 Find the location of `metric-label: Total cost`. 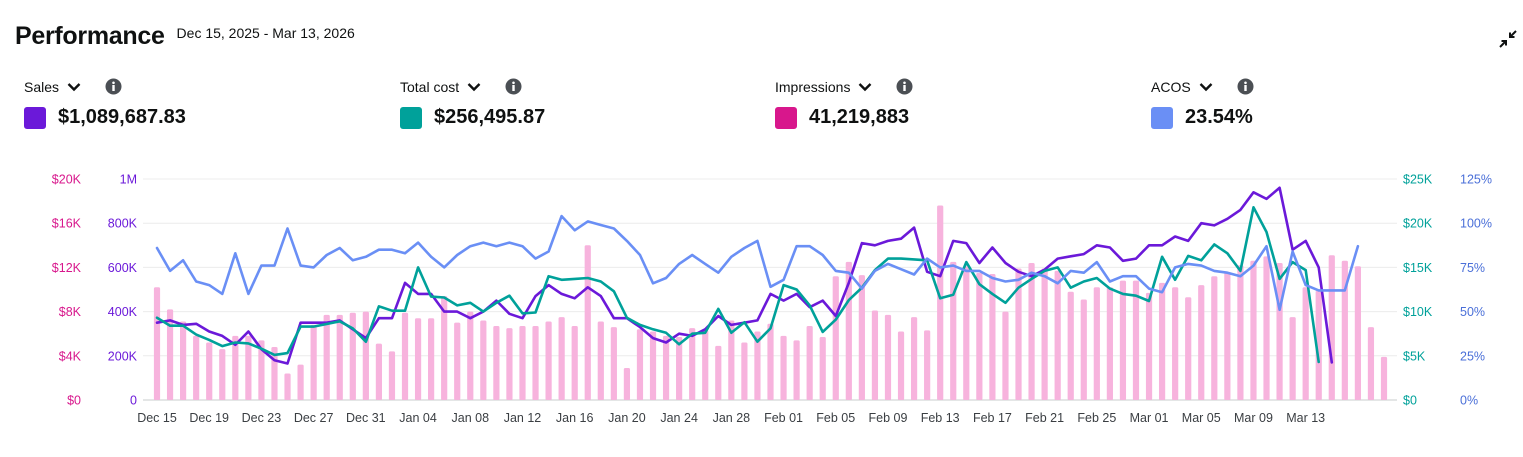

metric-label: Total cost is located at coordinates (430, 86).